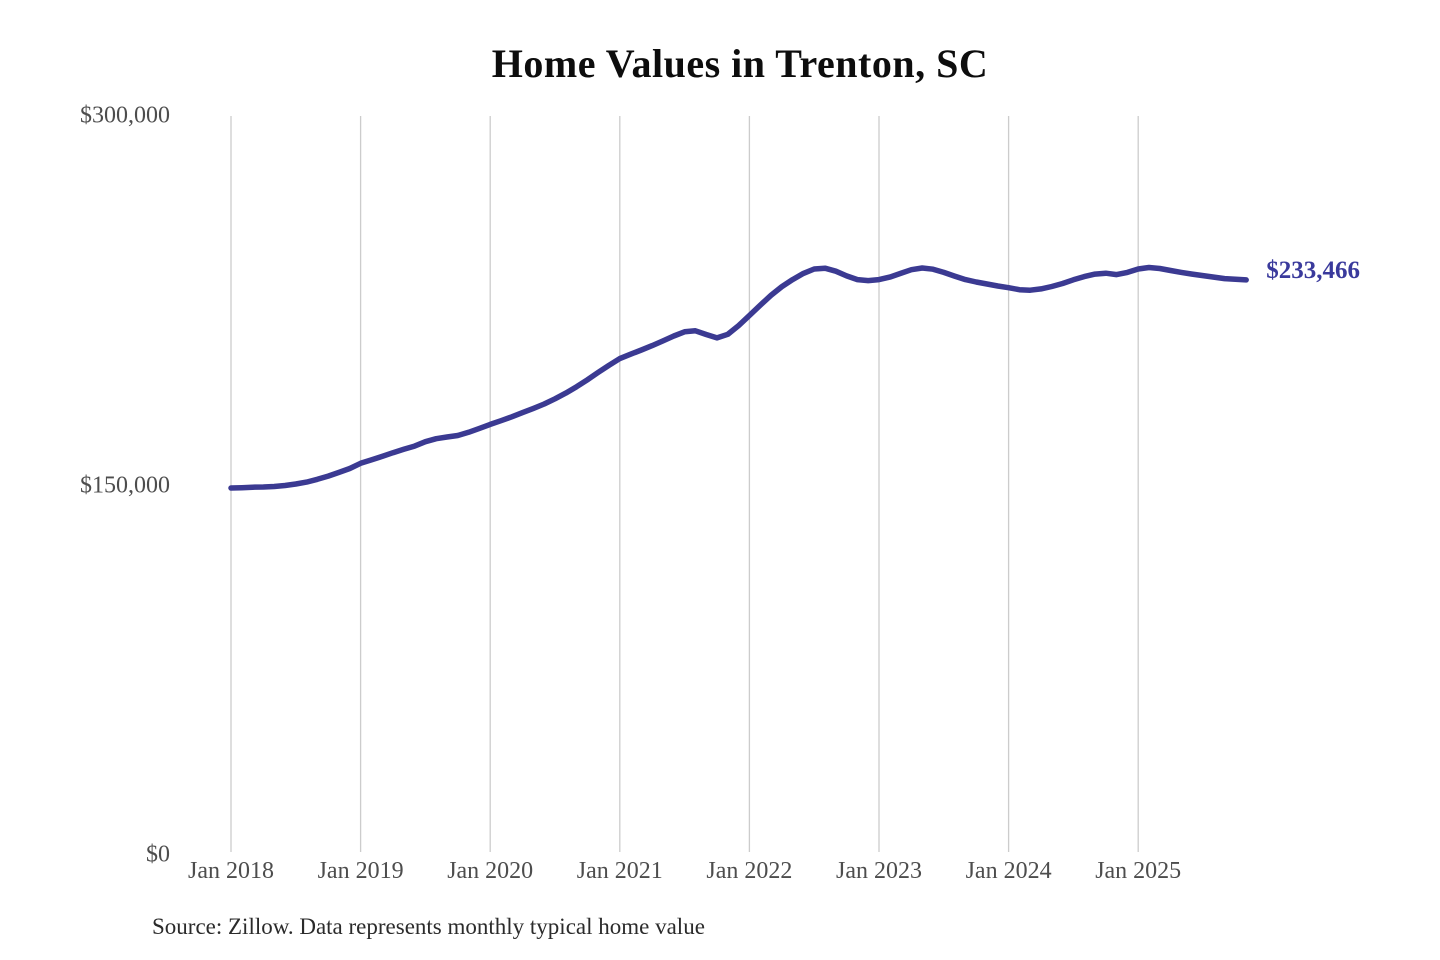  What do you see at coordinates (125, 485) in the screenshot?
I see `y-tick-label-150000: $150,000` at bounding box center [125, 485].